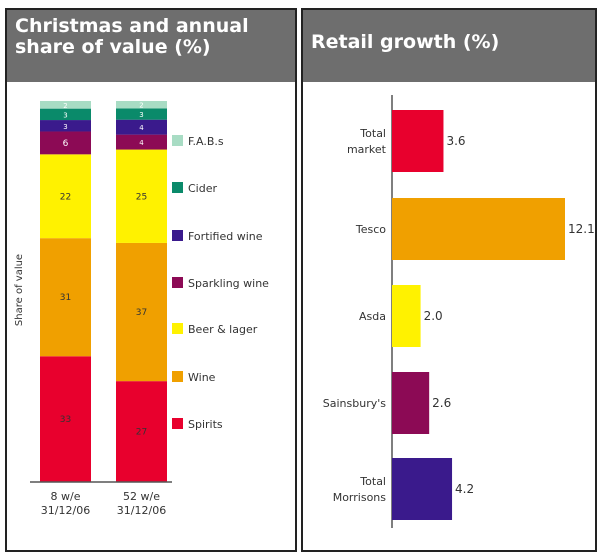 The width and height of the screenshot is (600, 555). I want to click on legend-label: Cider, so click(202, 188).